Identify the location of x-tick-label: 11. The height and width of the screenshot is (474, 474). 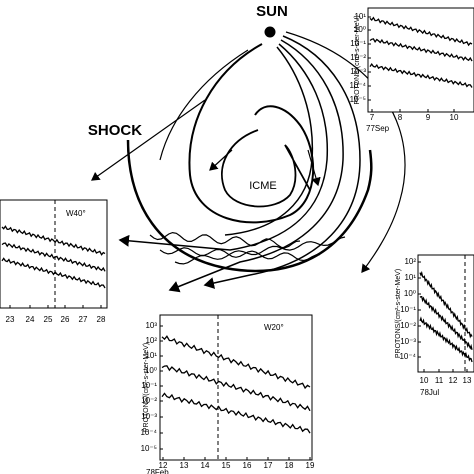
(439, 380).